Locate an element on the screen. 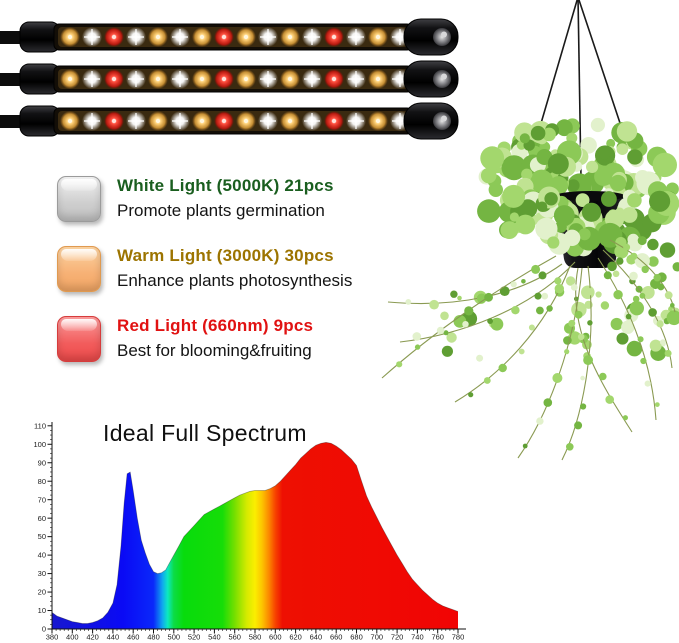 This screenshot has width=679, height=643. feature-warm-heading: Warm Light (3000K) 30pcs is located at coordinates (225, 255).